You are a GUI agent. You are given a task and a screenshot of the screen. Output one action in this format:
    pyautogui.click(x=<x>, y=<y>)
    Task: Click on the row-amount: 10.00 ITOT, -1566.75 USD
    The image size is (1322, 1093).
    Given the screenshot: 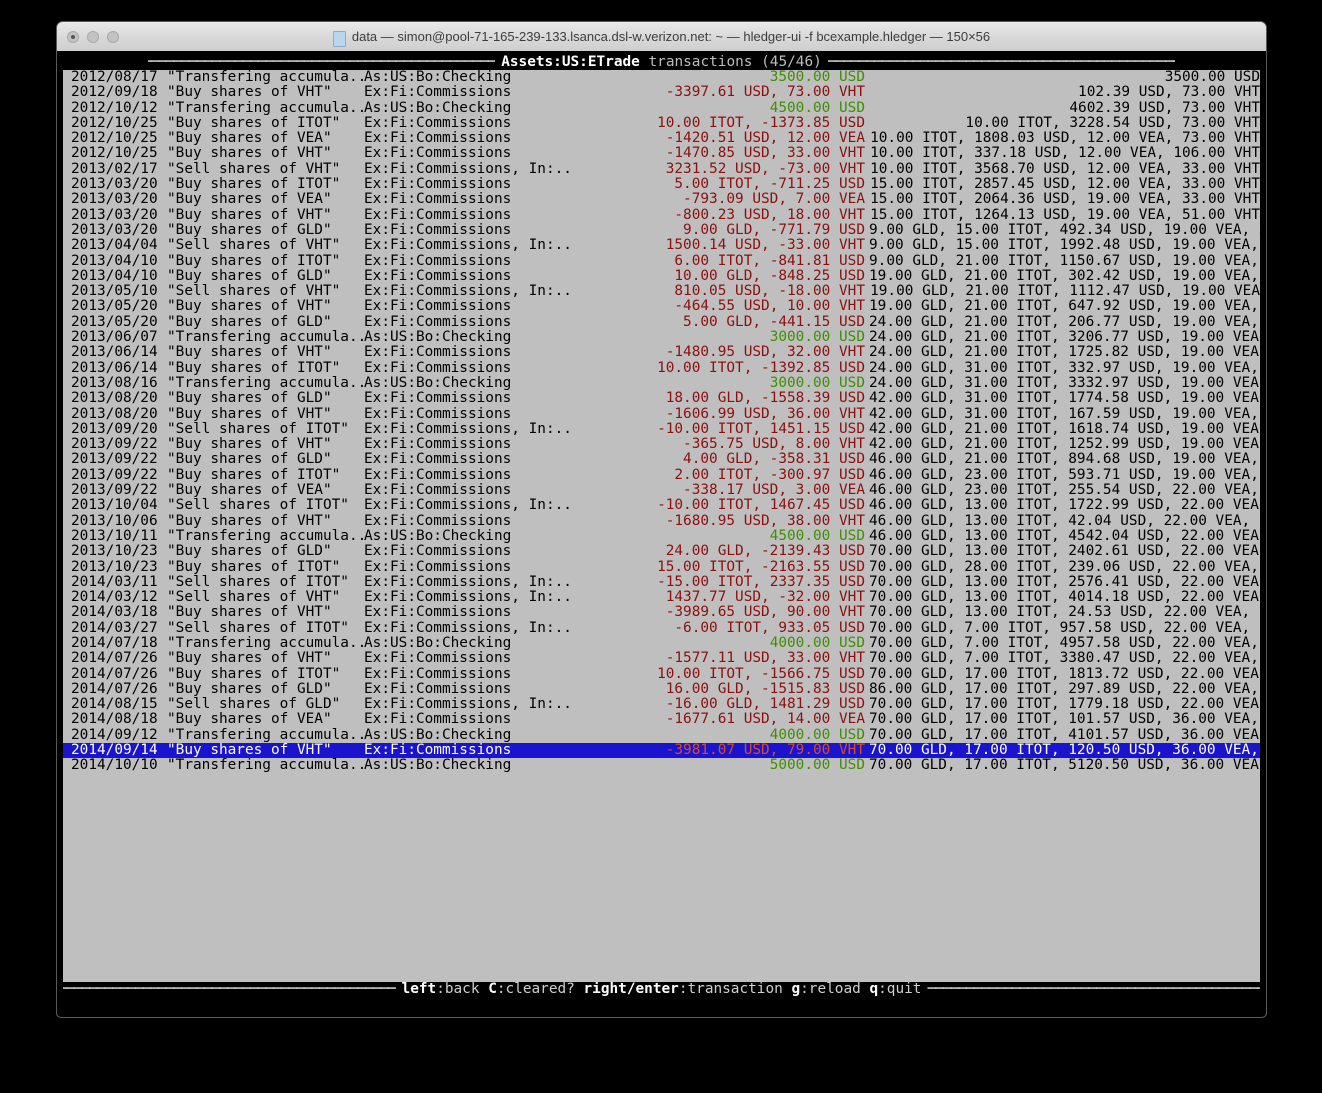 What is the action you would take?
    pyautogui.click(x=761, y=673)
    